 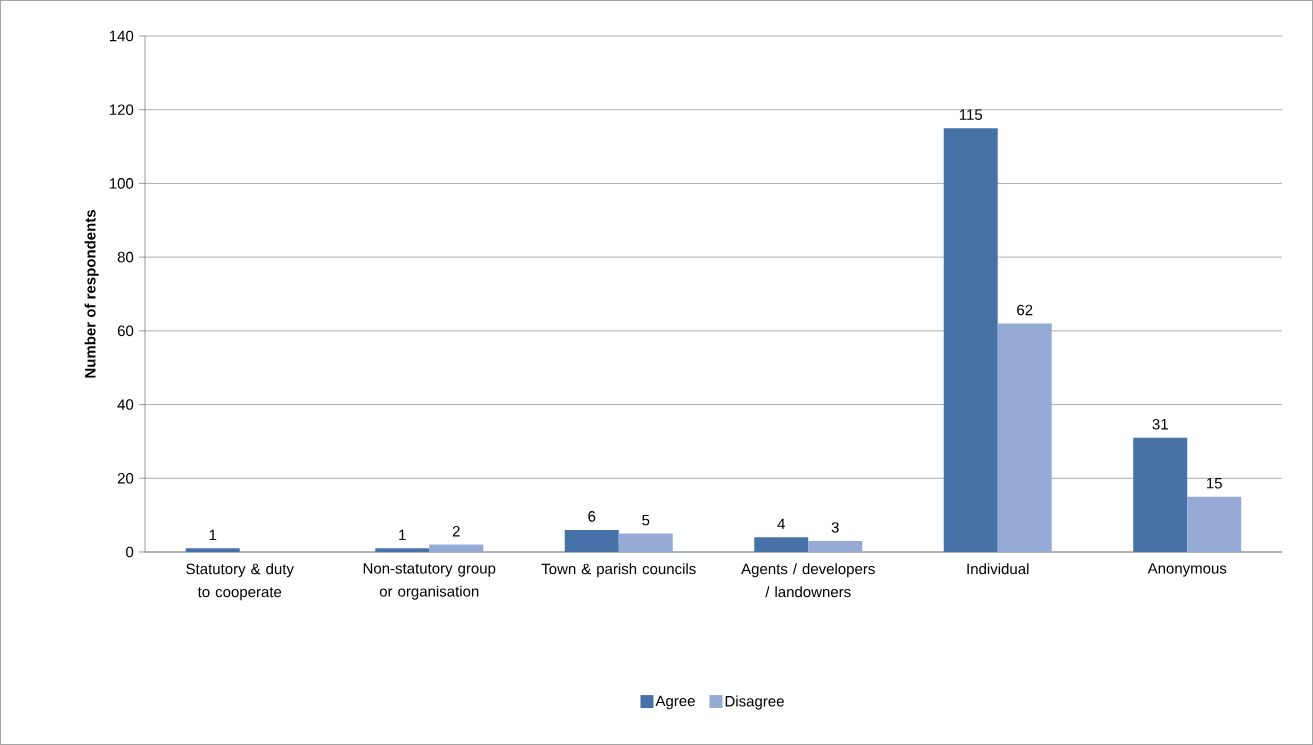 I want to click on data-label: 6, so click(x=592, y=516).